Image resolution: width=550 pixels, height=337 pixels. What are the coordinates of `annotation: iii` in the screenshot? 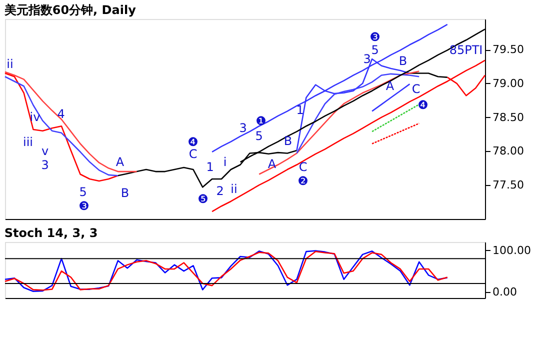 It's located at (28, 142).